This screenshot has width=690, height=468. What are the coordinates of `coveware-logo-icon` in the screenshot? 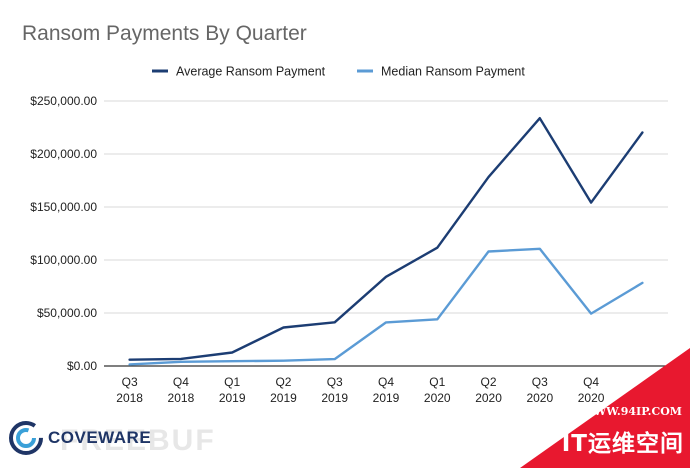 It's located at (26, 438).